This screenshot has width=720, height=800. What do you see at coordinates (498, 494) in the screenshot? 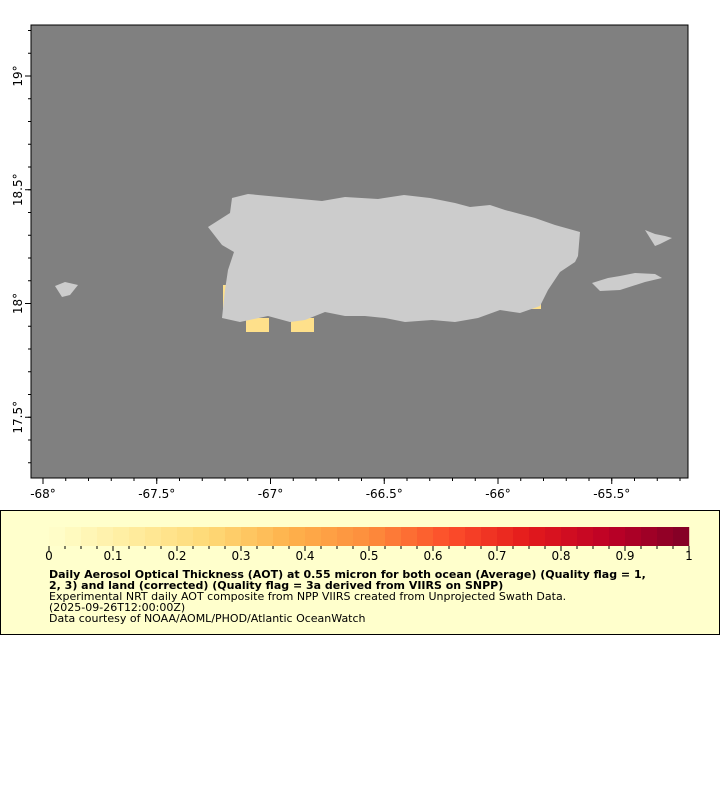
I see `lon-tick-label: -66°` at bounding box center [498, 494].